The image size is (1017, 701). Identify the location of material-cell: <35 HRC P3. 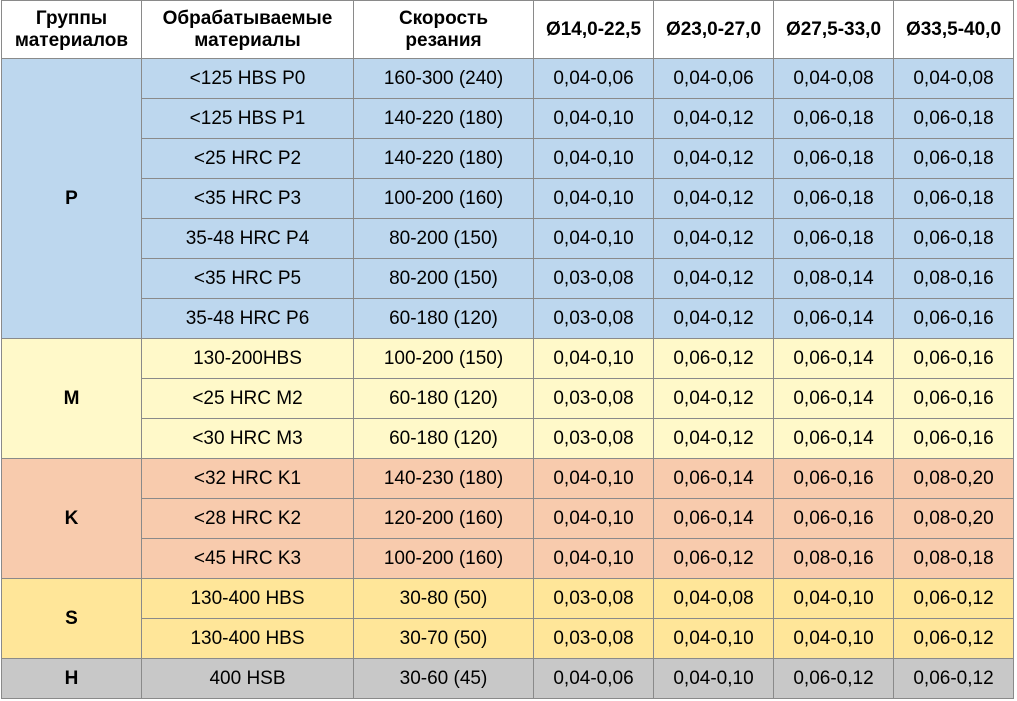
(247, 198).